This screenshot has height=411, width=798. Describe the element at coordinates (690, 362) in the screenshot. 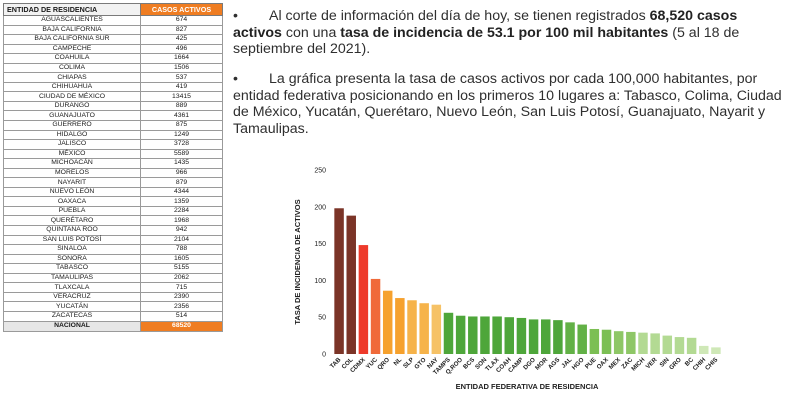

I see `x-tick-label: BC` at that location.